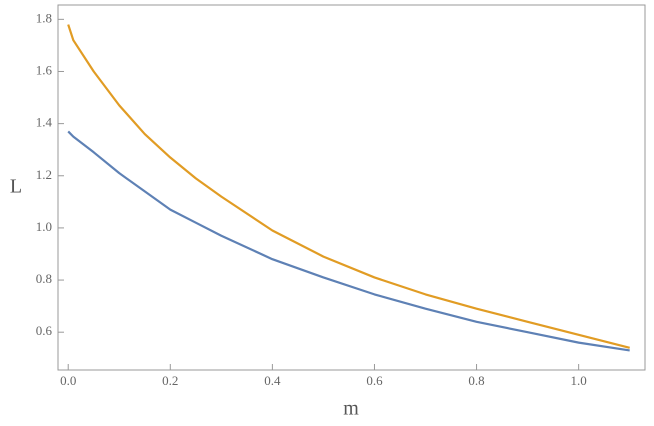 This screenshot has height=426, width=654. What do you see at coordinates (44, 278) in the screenshot?
I see `y-tick-label: 0.8` at bounding box center [44, 278].